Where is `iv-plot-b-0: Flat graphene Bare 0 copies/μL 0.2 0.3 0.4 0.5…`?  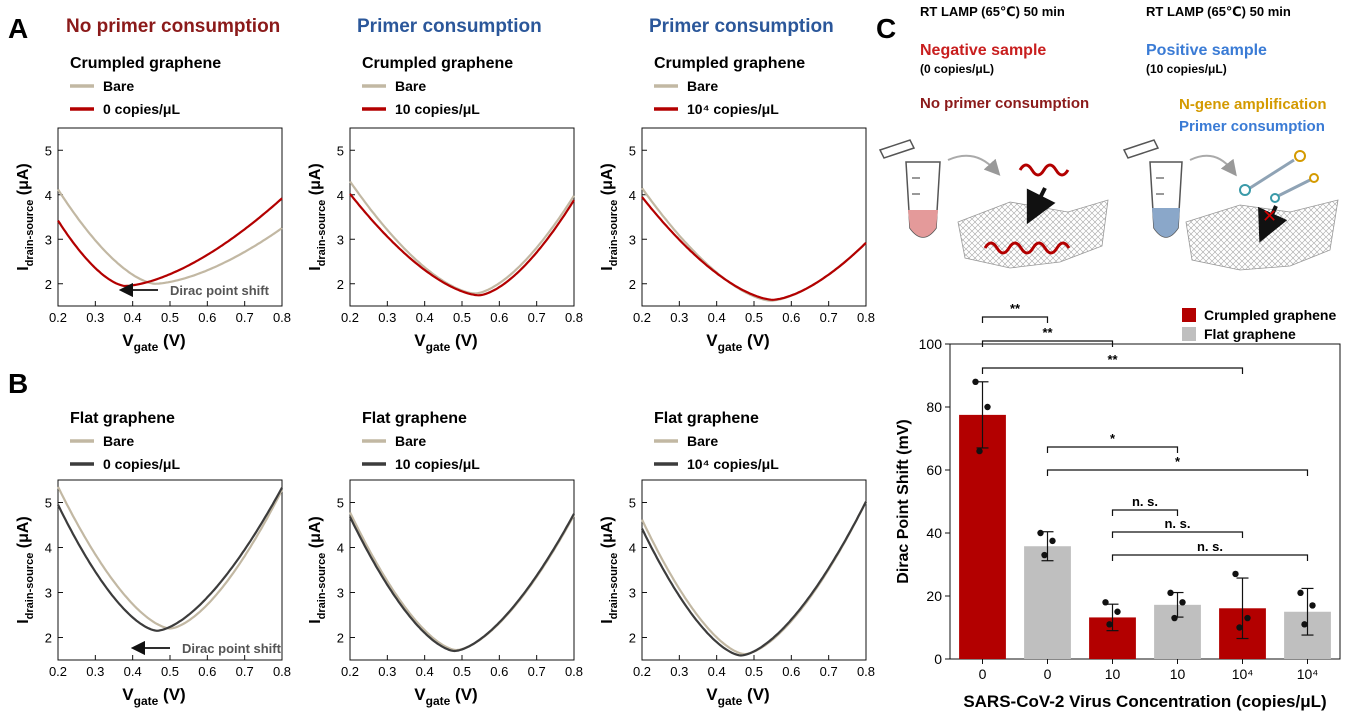 iv-plot-b-0: Flat graphene Bare 0 copies/μL 0.2 0.3 0.4 0.5… is located at coordinates (153, 559).